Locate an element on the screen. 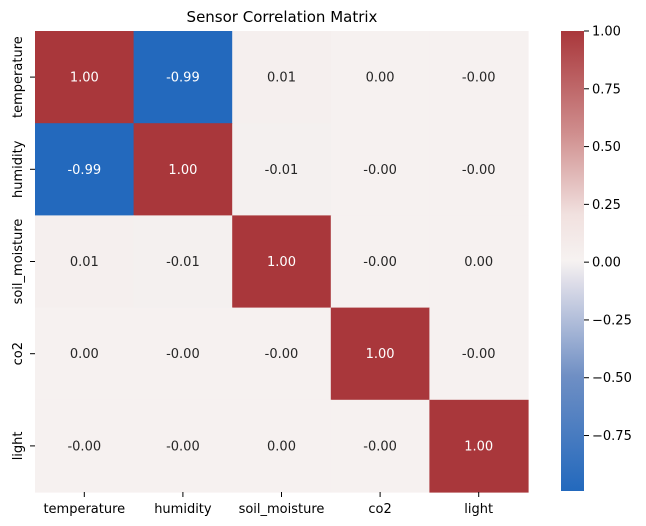  x-tick-label: co2 is located at coordinates (379, 509).